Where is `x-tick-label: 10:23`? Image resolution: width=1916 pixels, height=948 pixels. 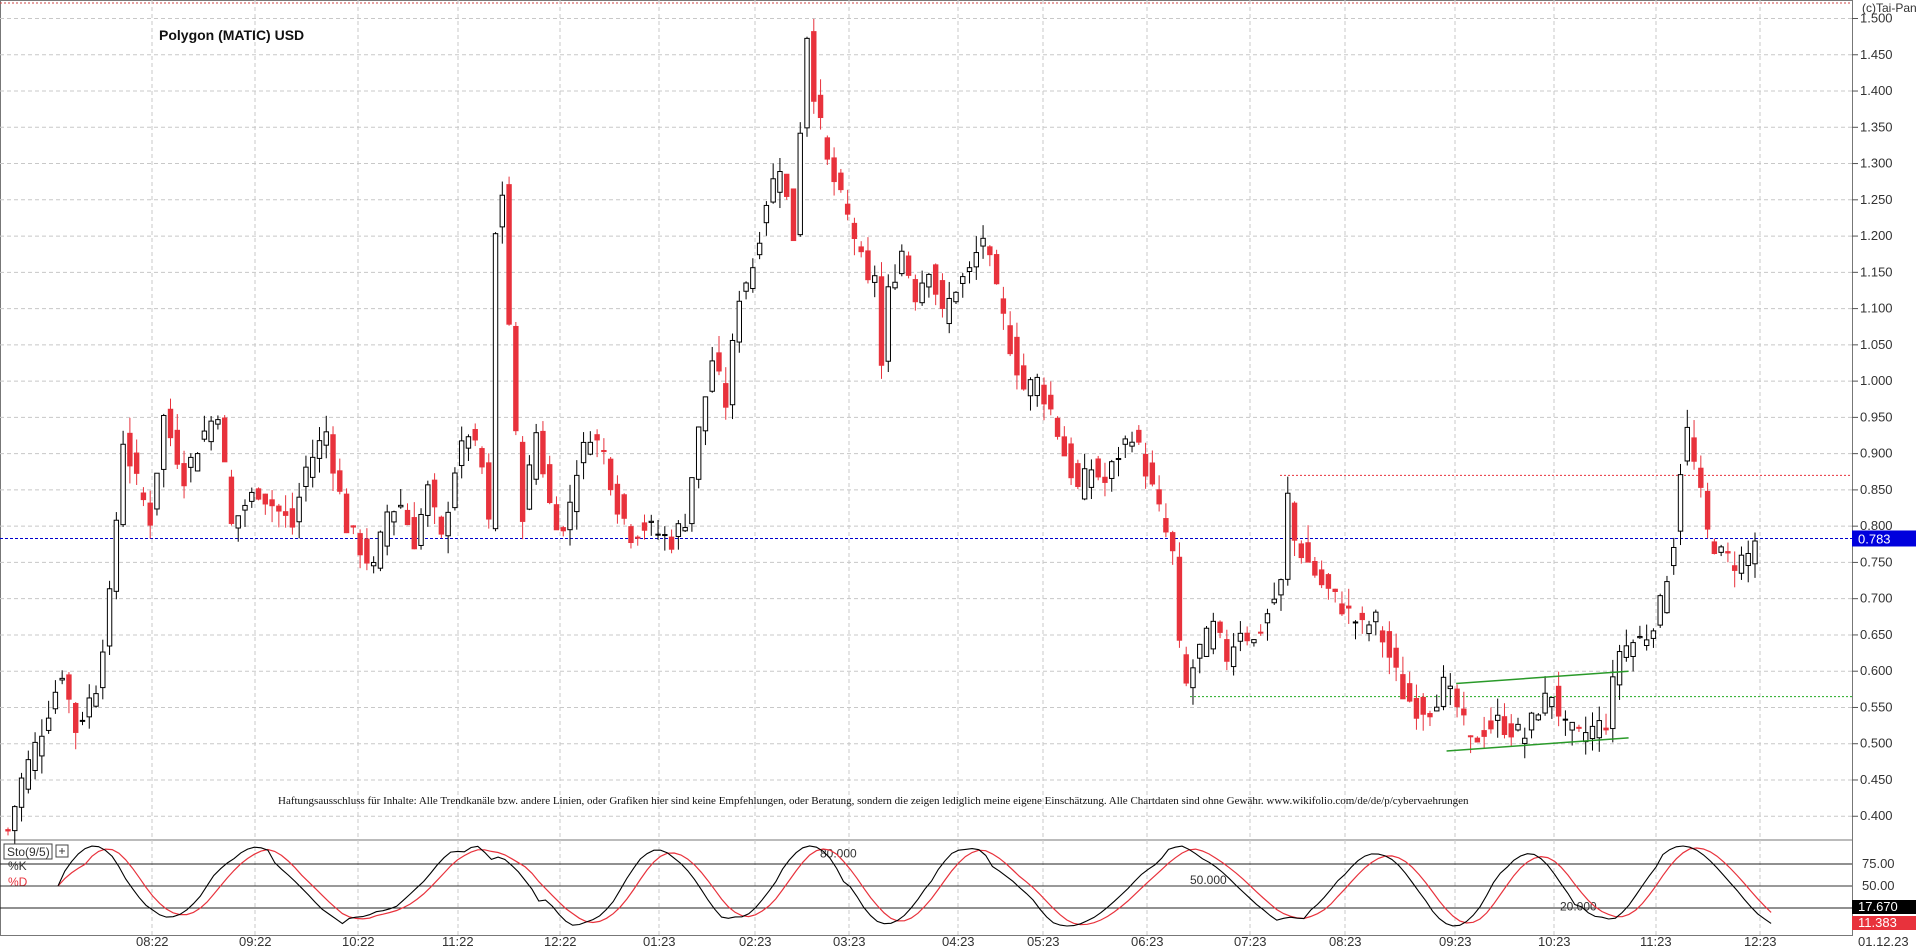
x-tick-label: 10:23 is located at coordinates (1554, 941).